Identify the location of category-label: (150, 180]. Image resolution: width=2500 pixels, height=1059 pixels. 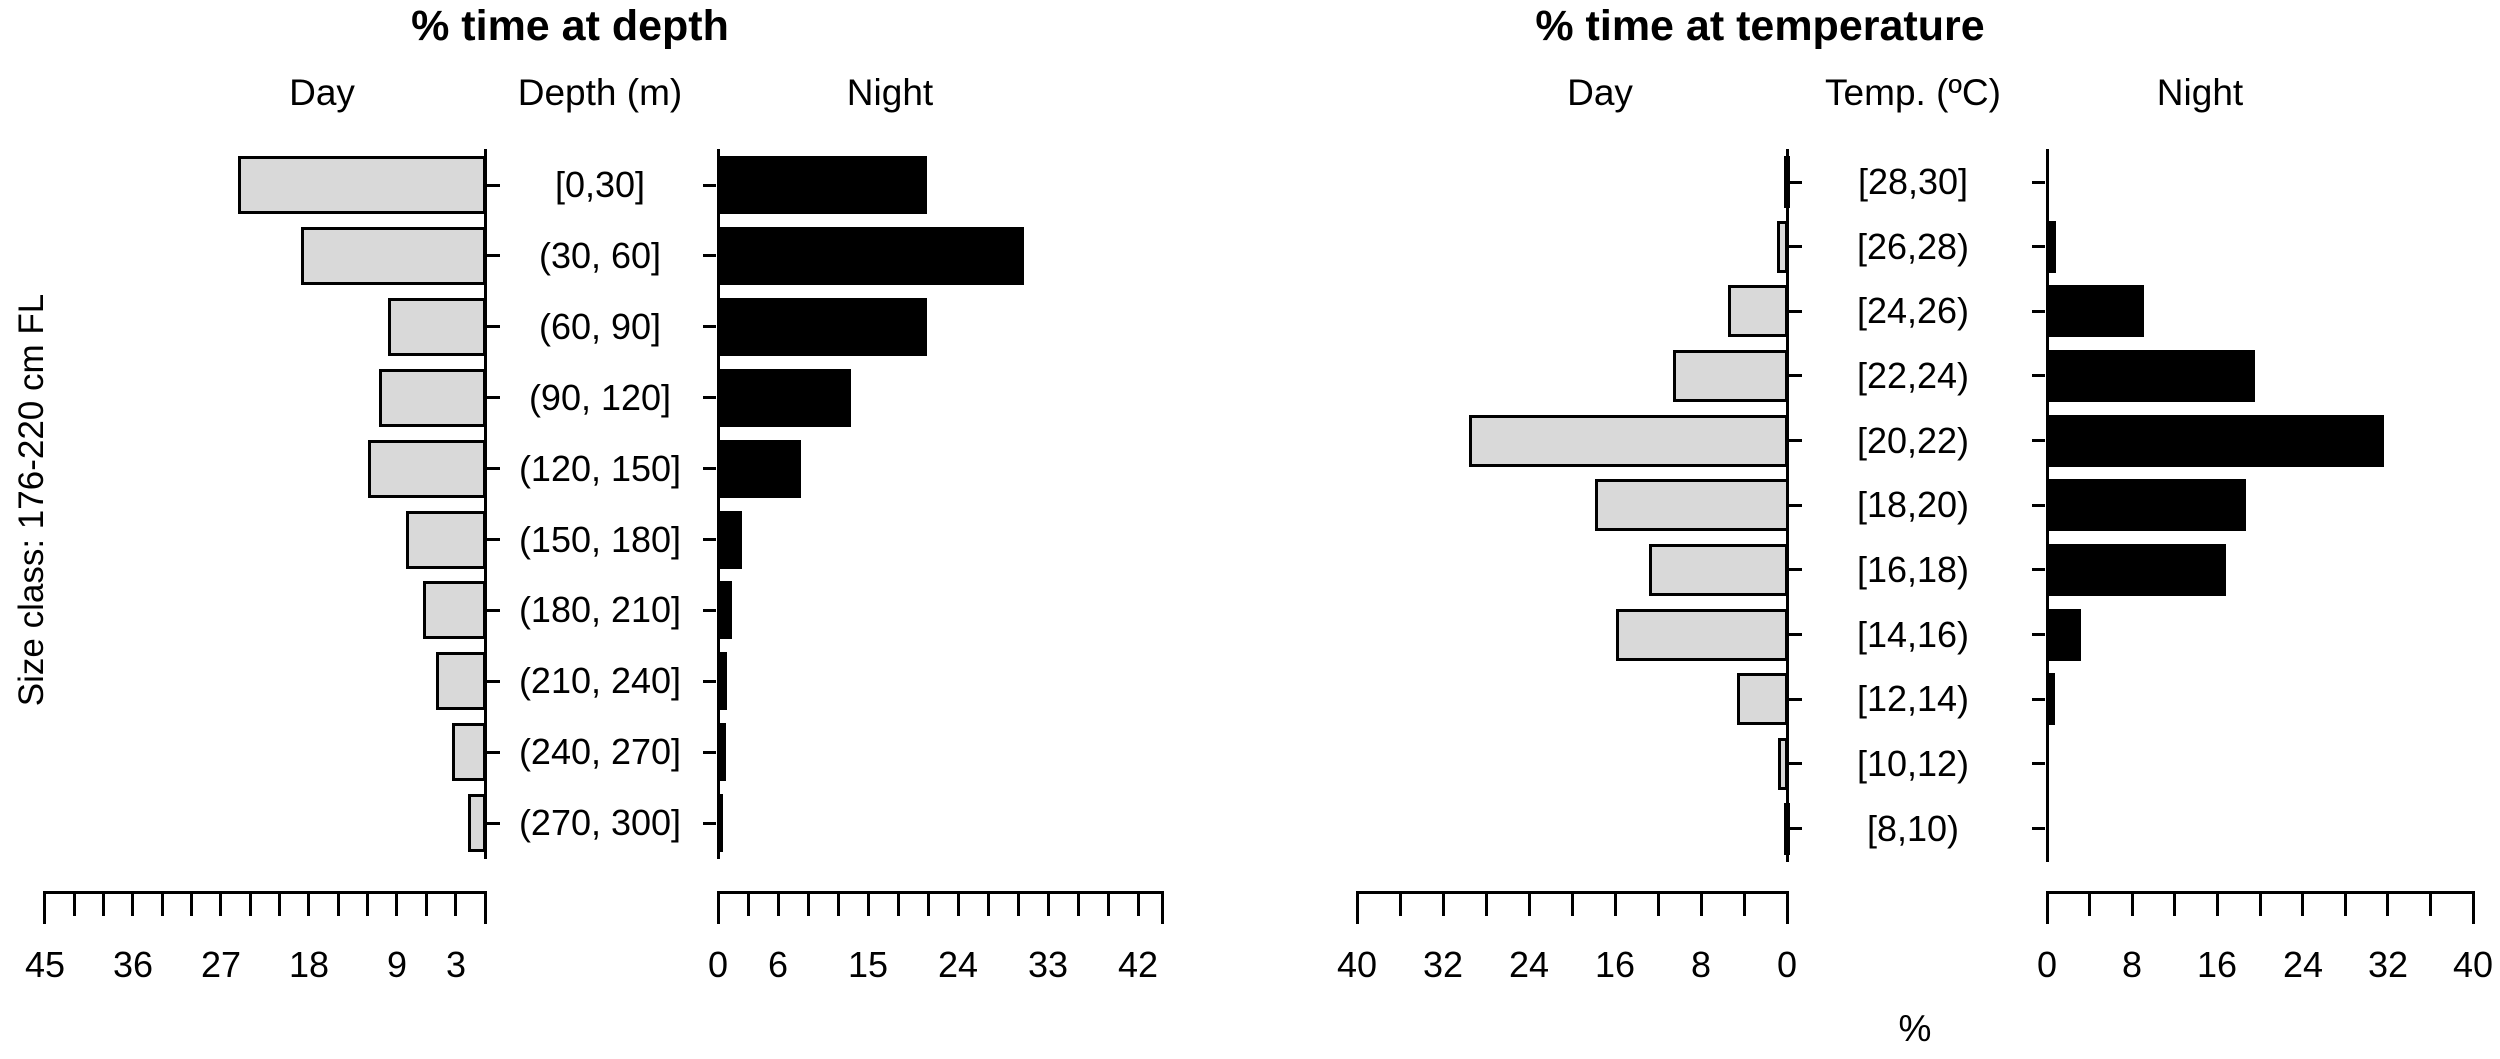
(600, 539).